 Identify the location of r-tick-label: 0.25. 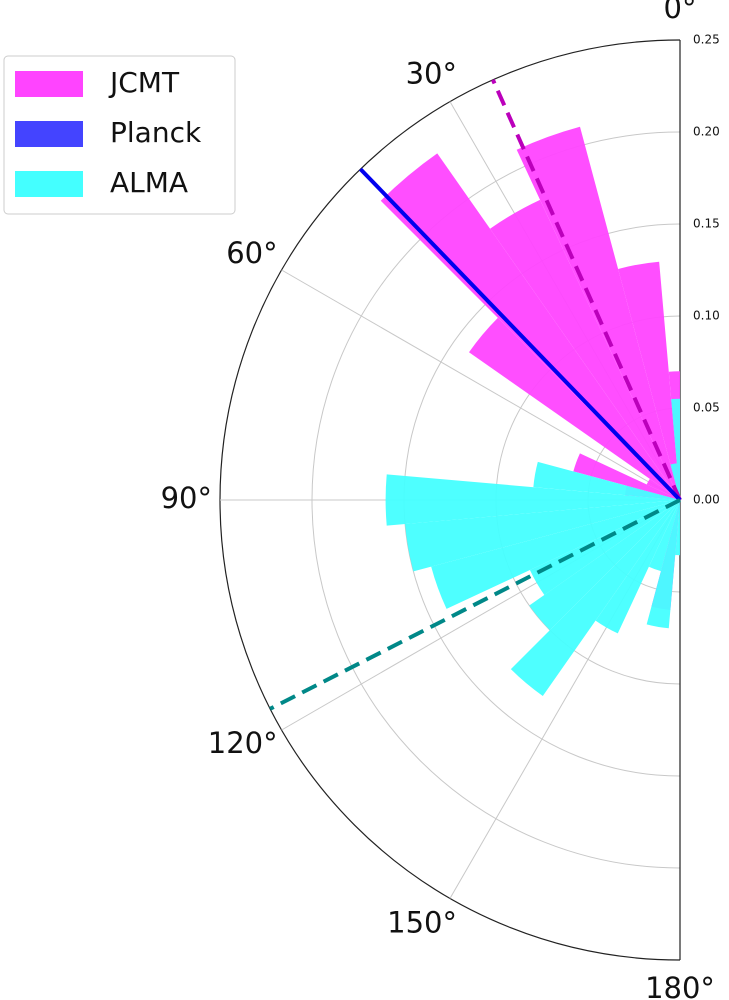
(706, 40).